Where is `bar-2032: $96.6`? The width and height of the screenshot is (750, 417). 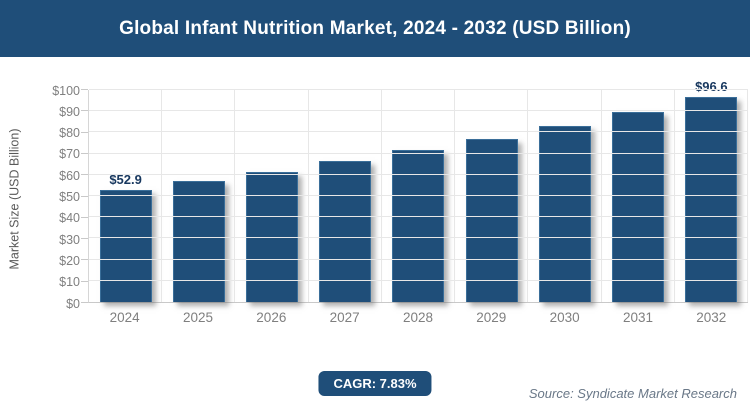 bar-2032: $96.6 is located at coordinates (711, 190).